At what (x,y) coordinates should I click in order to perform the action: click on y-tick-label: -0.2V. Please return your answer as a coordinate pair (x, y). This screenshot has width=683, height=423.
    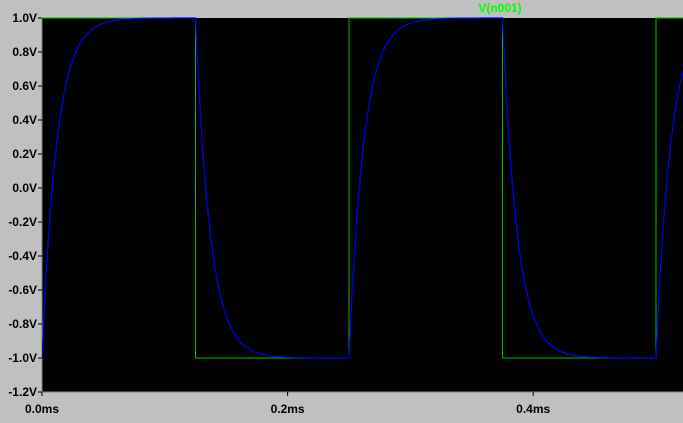
    Looking at the image, I should click on (22, 222).